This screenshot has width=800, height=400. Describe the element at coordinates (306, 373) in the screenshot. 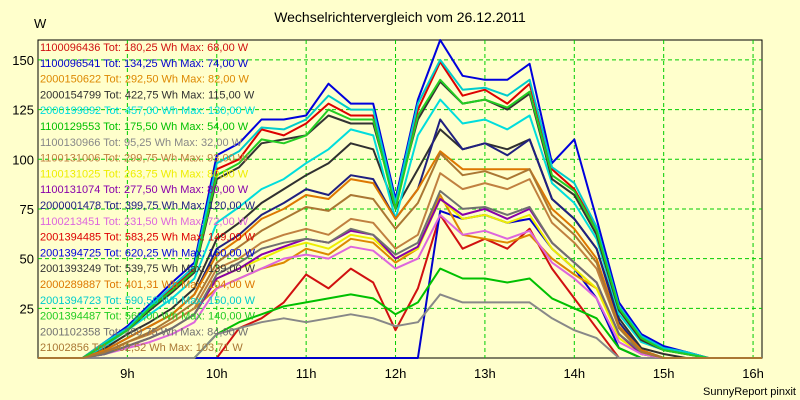

I see `x-tick-label: 11h` at that location.